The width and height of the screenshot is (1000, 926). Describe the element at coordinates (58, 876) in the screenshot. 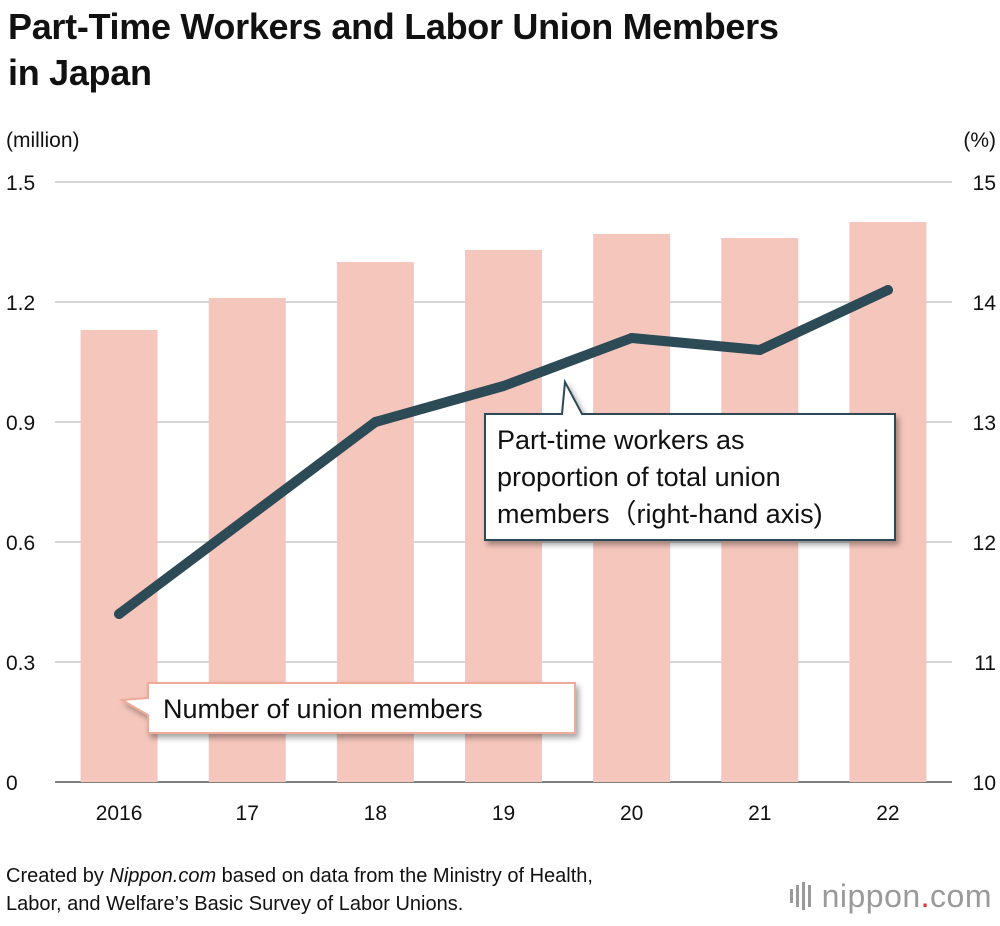

I see `source-note-prefix: Created by` at that location.